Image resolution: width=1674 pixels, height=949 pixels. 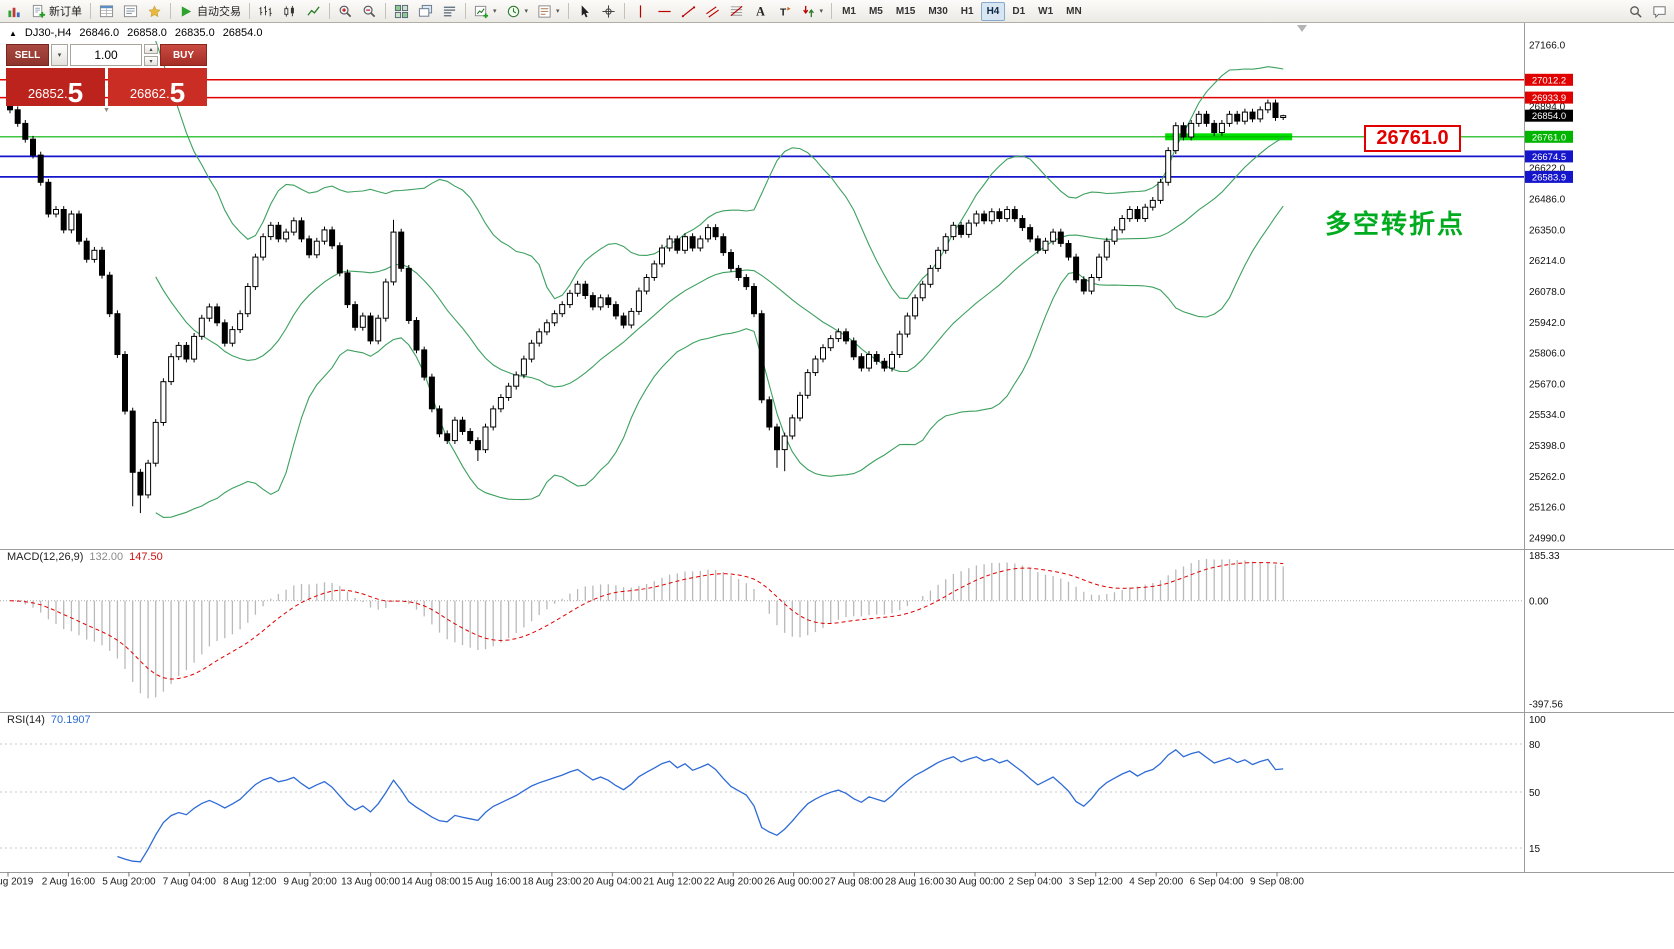 What do you see at coordinates (1547, 415) in the screenshot?
I see `svg-text: 25534.0` at bounding box center [1547, 415].